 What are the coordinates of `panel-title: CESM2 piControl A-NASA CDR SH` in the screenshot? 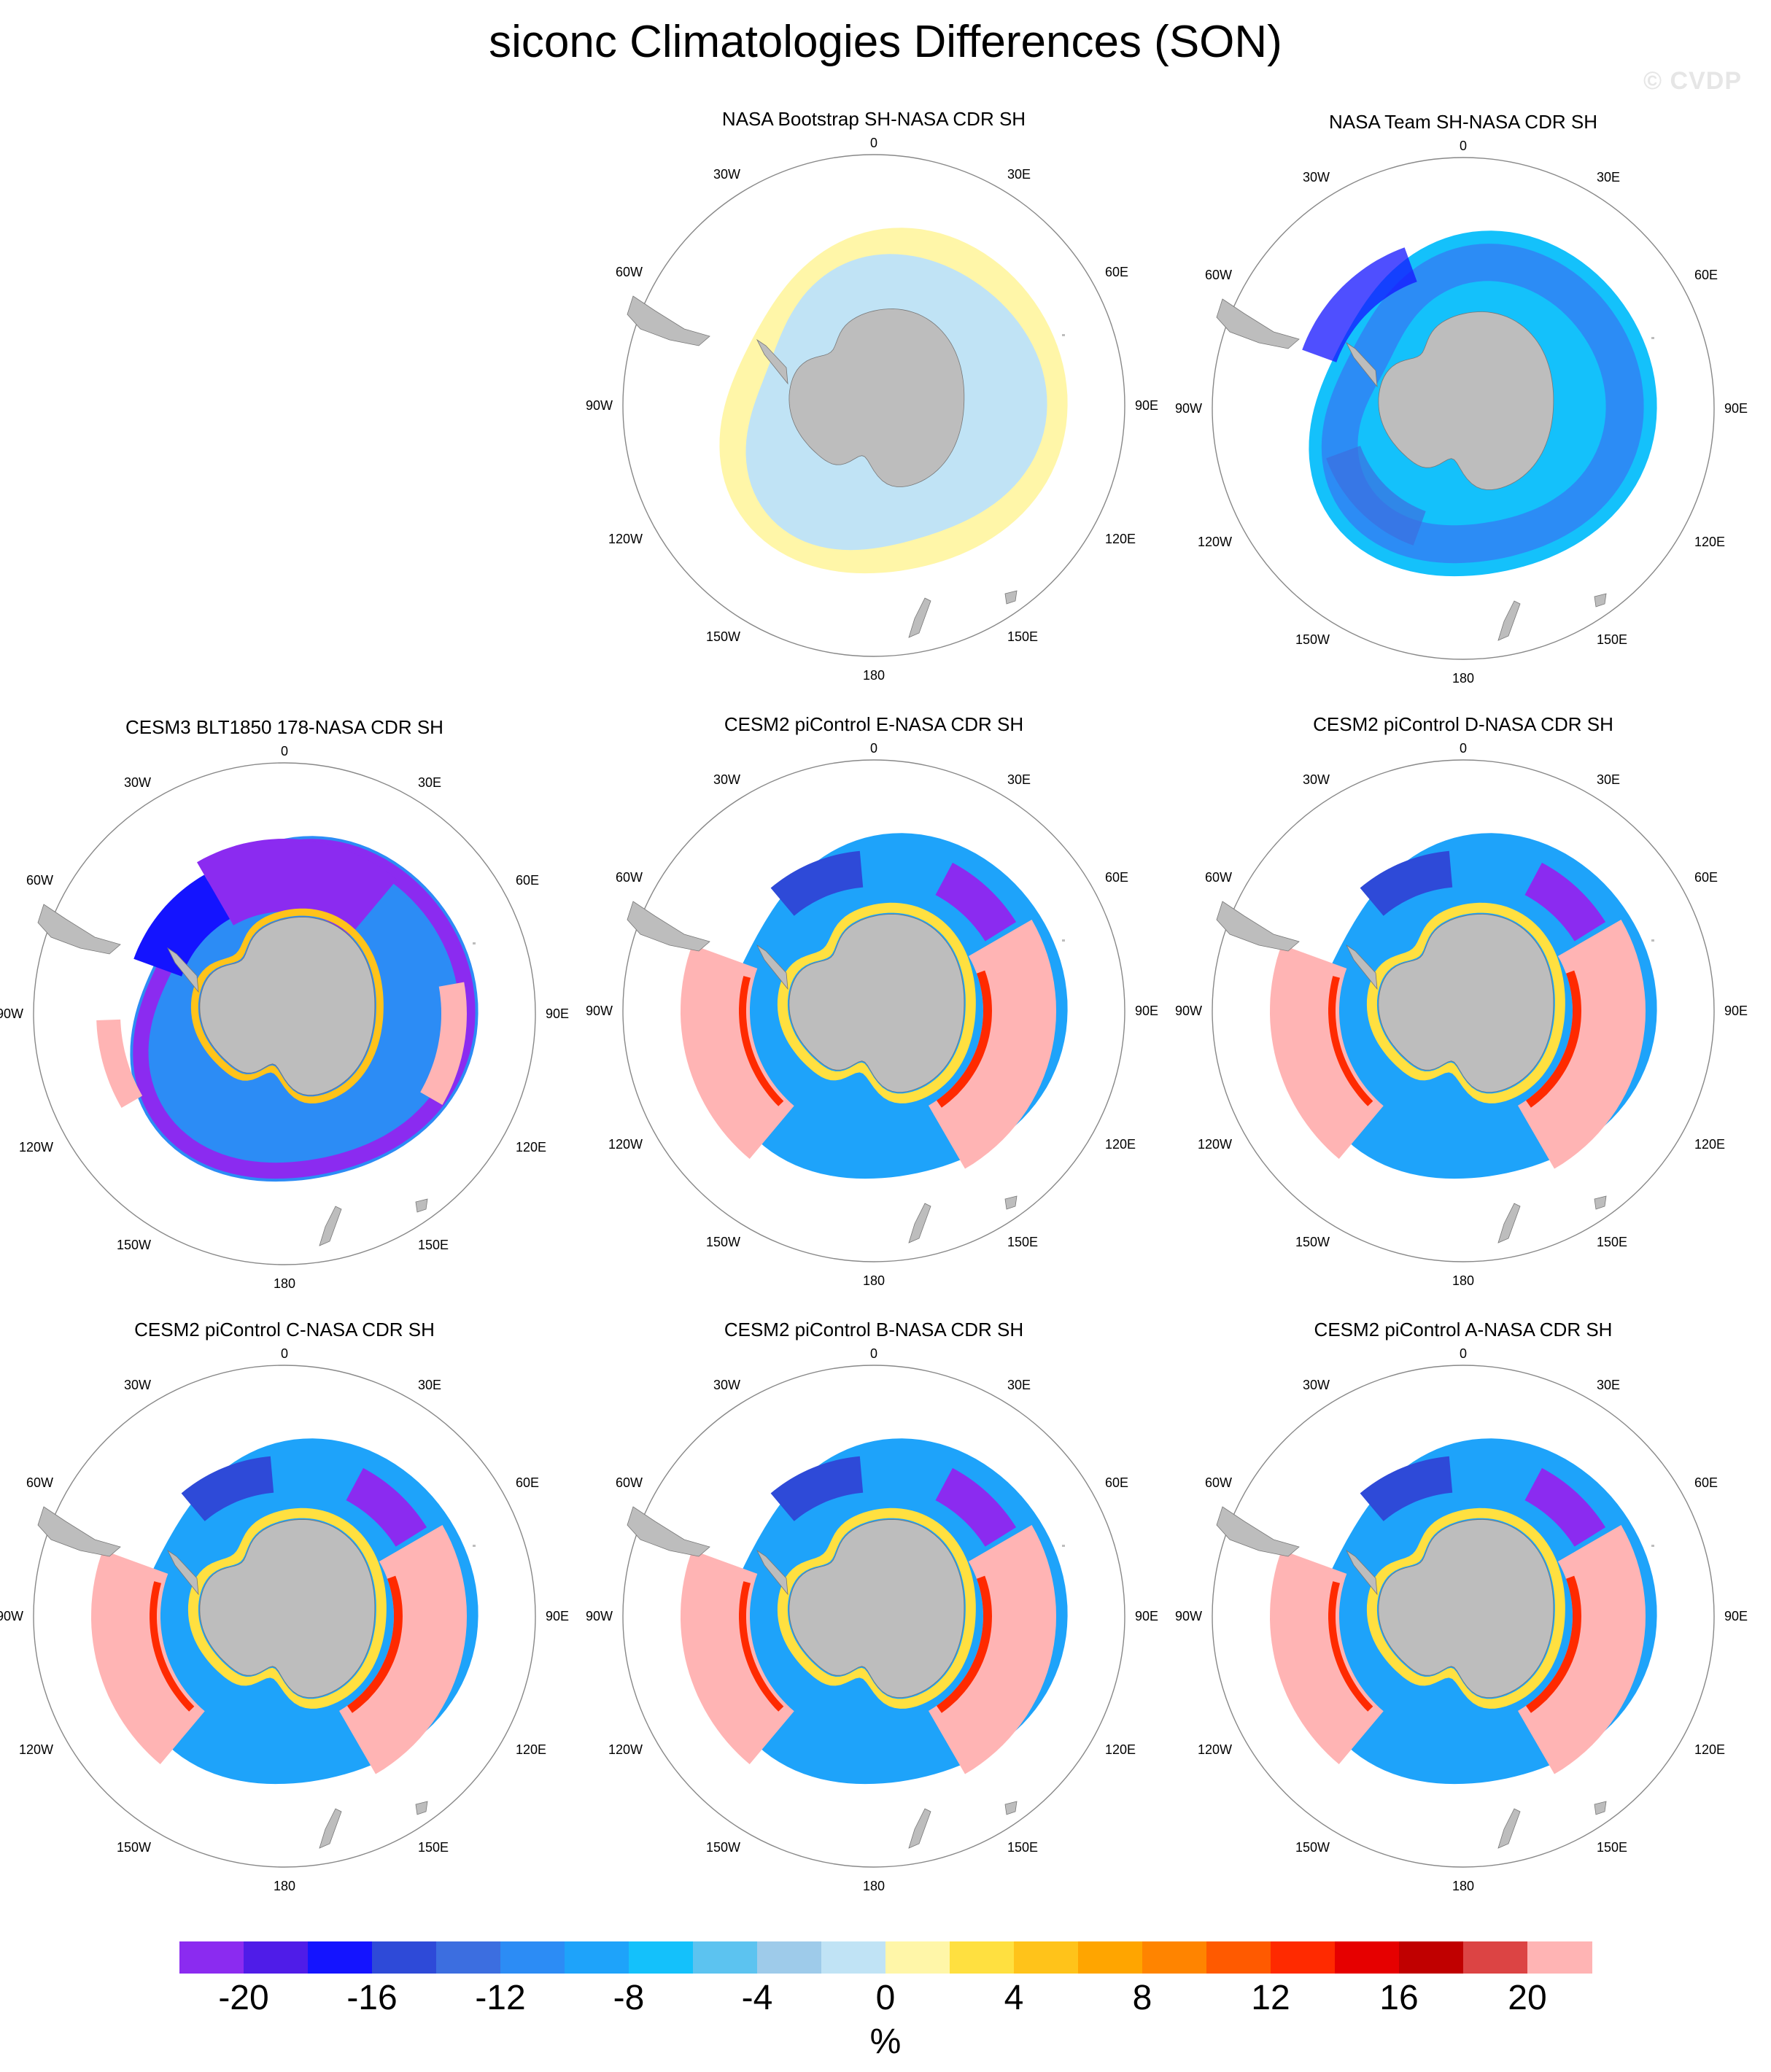 It's located at (1463, 1329).